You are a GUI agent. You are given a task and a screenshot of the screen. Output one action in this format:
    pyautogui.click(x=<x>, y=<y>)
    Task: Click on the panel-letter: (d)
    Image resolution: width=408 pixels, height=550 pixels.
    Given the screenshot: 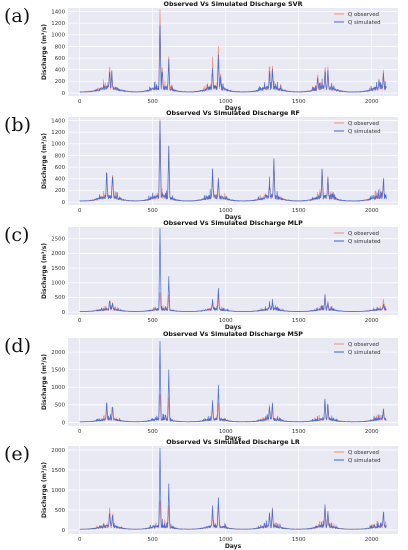 What is the action you would take?
    pyautogui.click(x=17, y=346)
    